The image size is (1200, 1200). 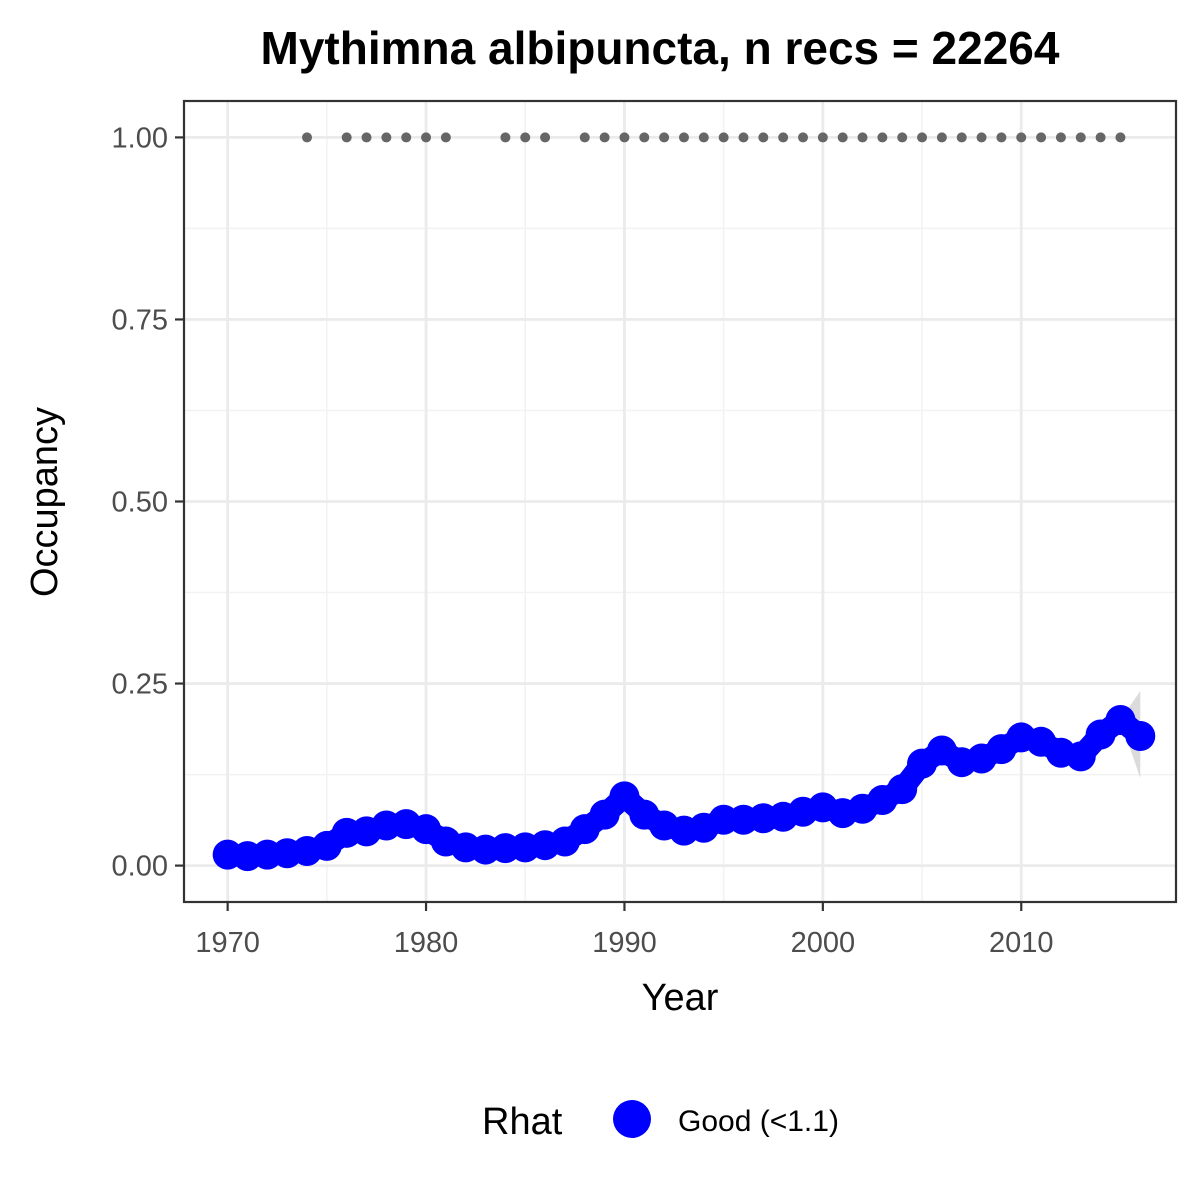 I want to click on y-axis: 0.00 0.25 0.50 0.75 1.00, so click(x=148, y=502).